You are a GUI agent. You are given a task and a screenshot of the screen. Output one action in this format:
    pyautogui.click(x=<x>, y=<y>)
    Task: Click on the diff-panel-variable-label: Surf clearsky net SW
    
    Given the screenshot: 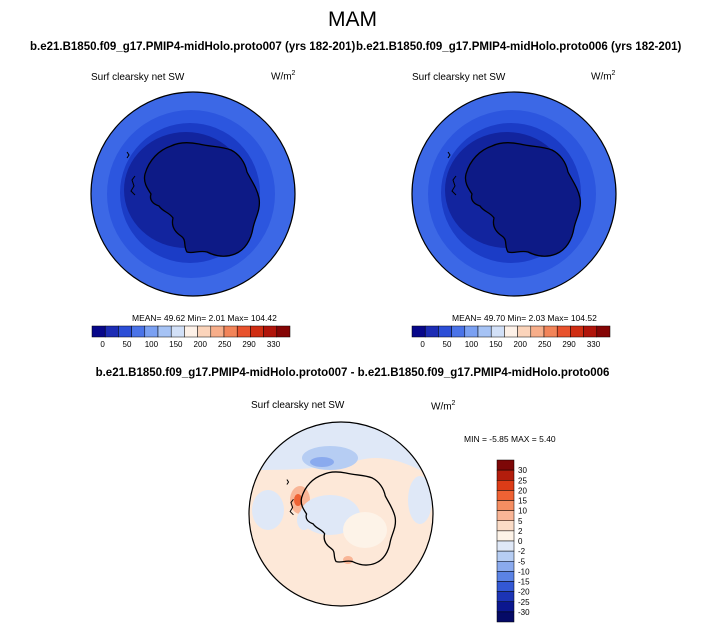 What is the action you would take?
    pyautogui.click(x=298, y=405)
    